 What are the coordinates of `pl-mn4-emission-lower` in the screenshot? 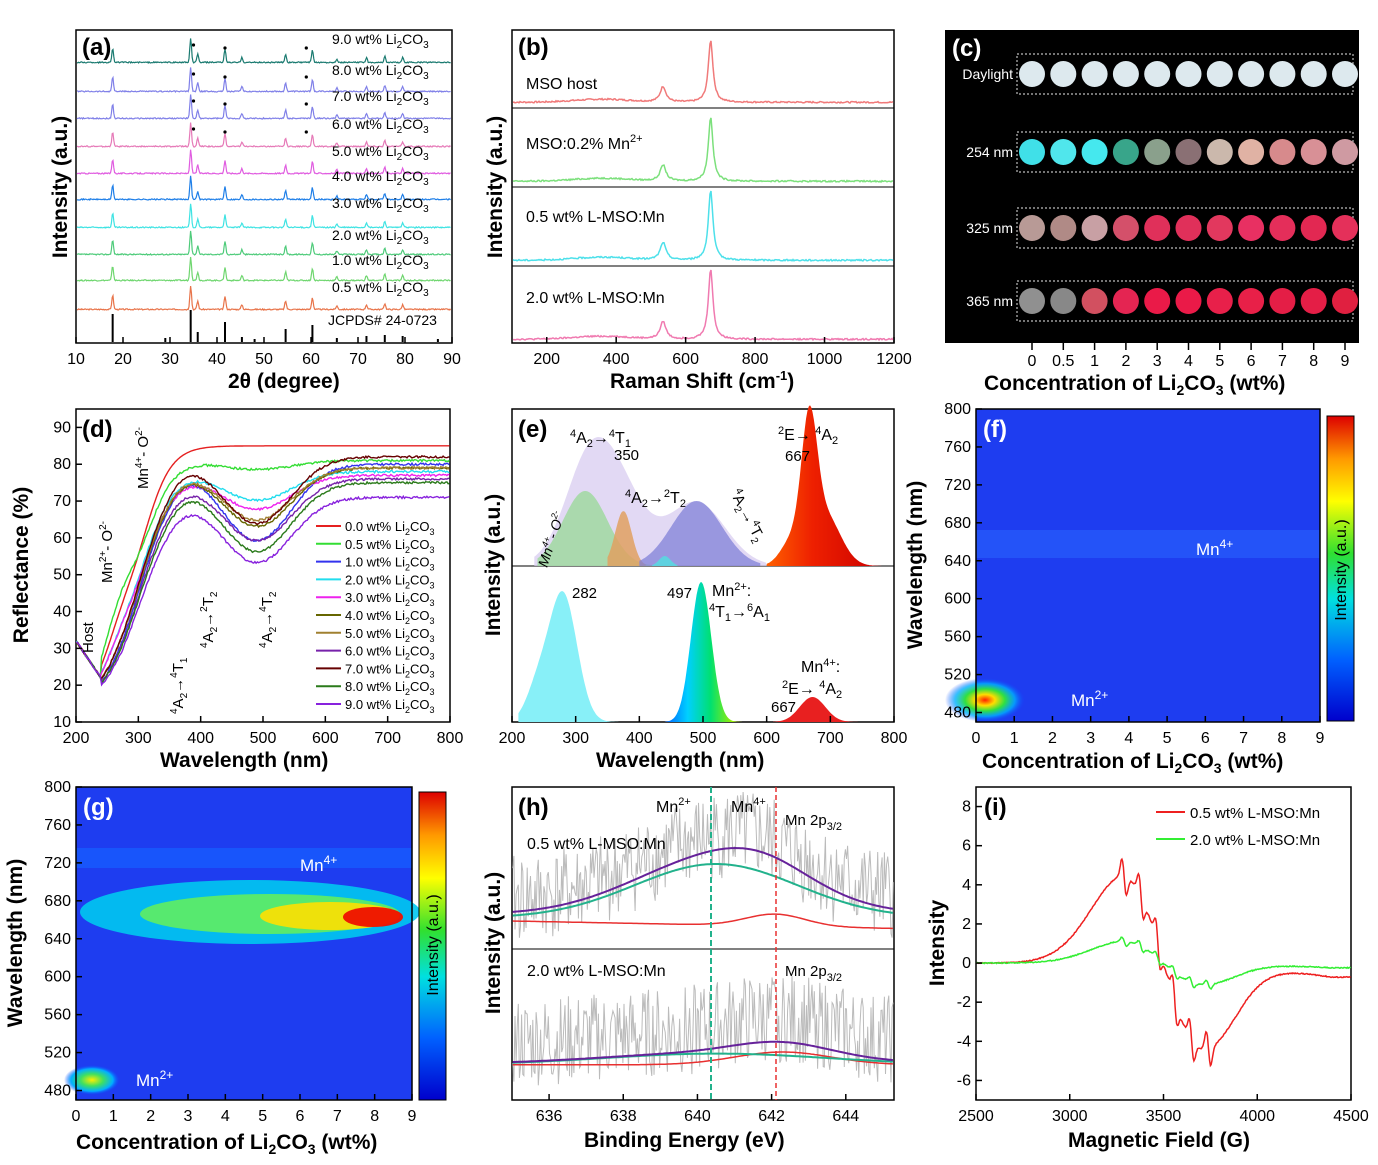 It's located at (821, 709).